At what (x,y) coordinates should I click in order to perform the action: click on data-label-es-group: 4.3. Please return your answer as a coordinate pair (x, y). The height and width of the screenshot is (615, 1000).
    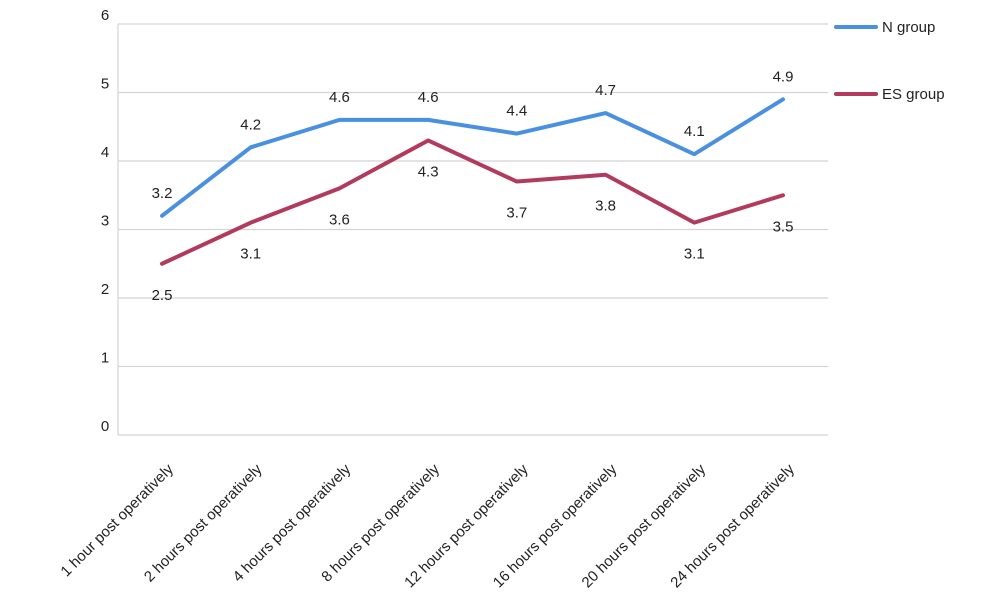
    Looking at the image, I should click on (428, 171).